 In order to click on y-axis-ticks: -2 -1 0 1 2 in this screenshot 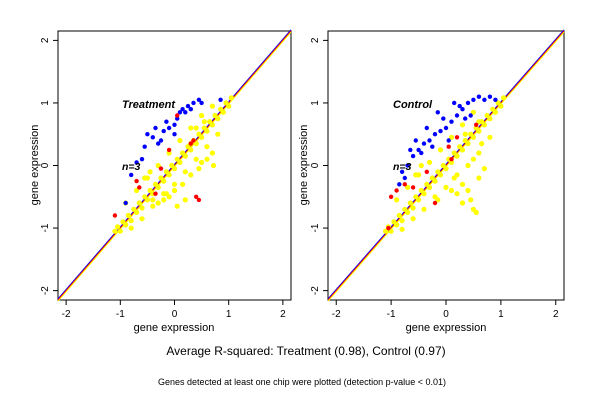, I will do `click(319, 166)`.